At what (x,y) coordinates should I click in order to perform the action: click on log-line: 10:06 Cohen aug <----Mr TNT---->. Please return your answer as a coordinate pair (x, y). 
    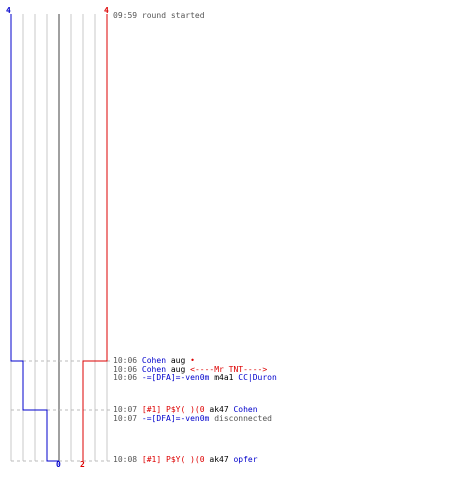
    Looking at the image, I should click on (190, 370).